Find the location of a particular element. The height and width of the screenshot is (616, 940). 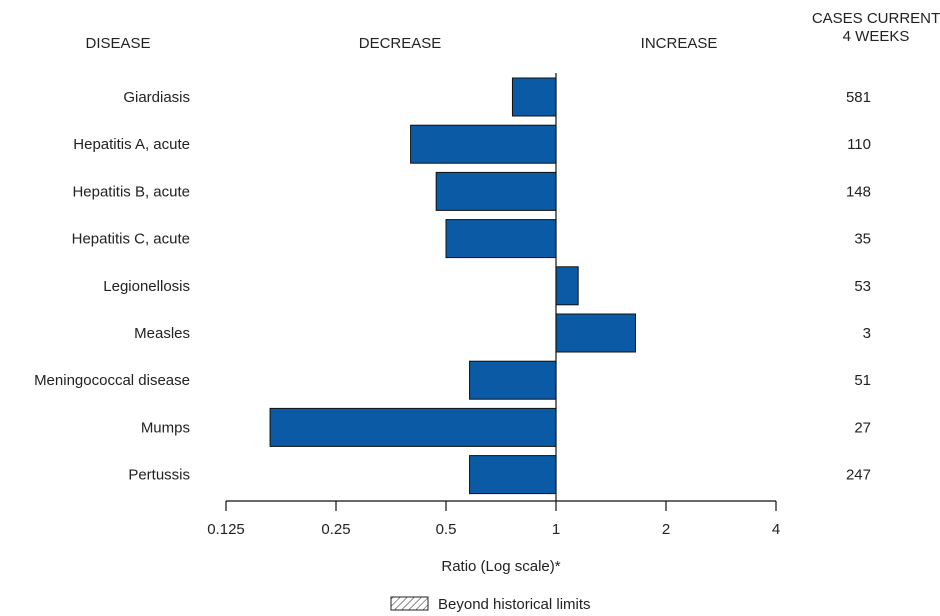

case-count: 53 is located at coordinates (862, 286).